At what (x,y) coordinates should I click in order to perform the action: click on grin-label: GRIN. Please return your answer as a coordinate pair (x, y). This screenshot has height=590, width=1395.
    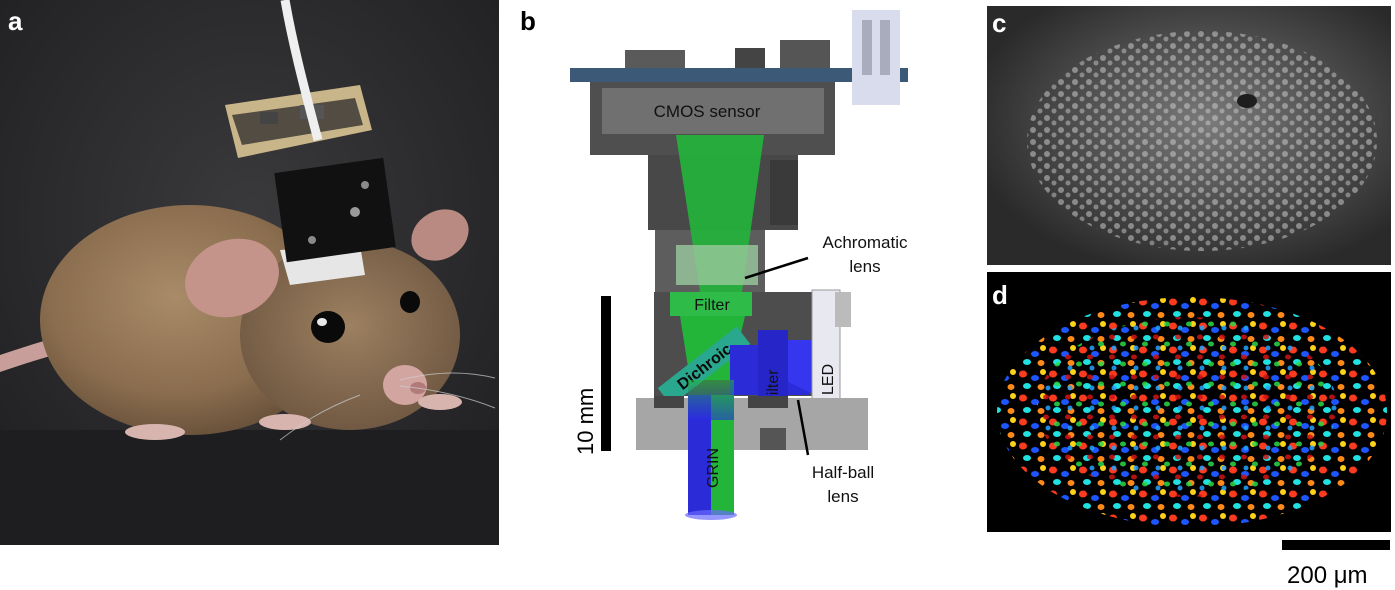
    Looking at the image, I should click on (713, 468).